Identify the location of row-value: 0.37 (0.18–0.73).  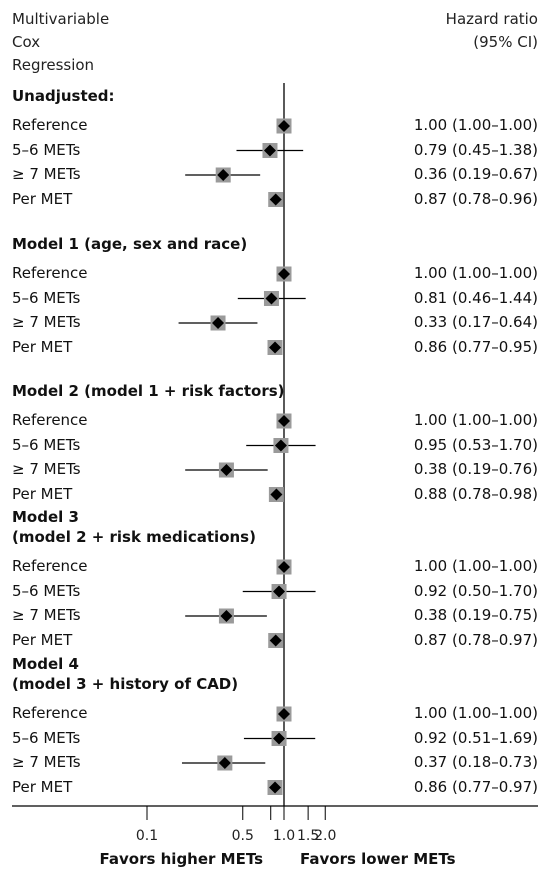
(475, 762).